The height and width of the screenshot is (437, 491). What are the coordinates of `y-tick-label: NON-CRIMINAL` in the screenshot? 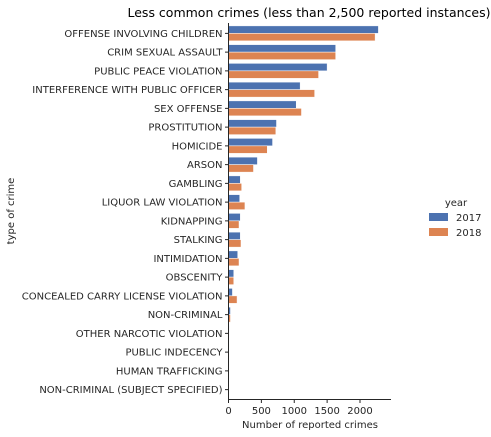 It's located at (185, 315).